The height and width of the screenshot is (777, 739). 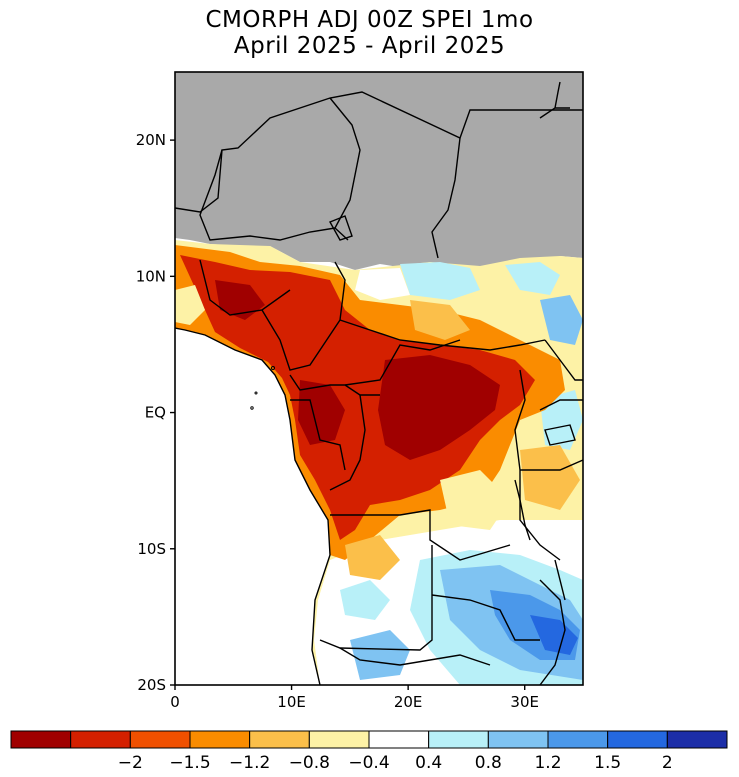 What do you see at coordinates (368, 763) in the screenshot?
I see `colorbar-label: −0.4` at bounding box center [368, 763].